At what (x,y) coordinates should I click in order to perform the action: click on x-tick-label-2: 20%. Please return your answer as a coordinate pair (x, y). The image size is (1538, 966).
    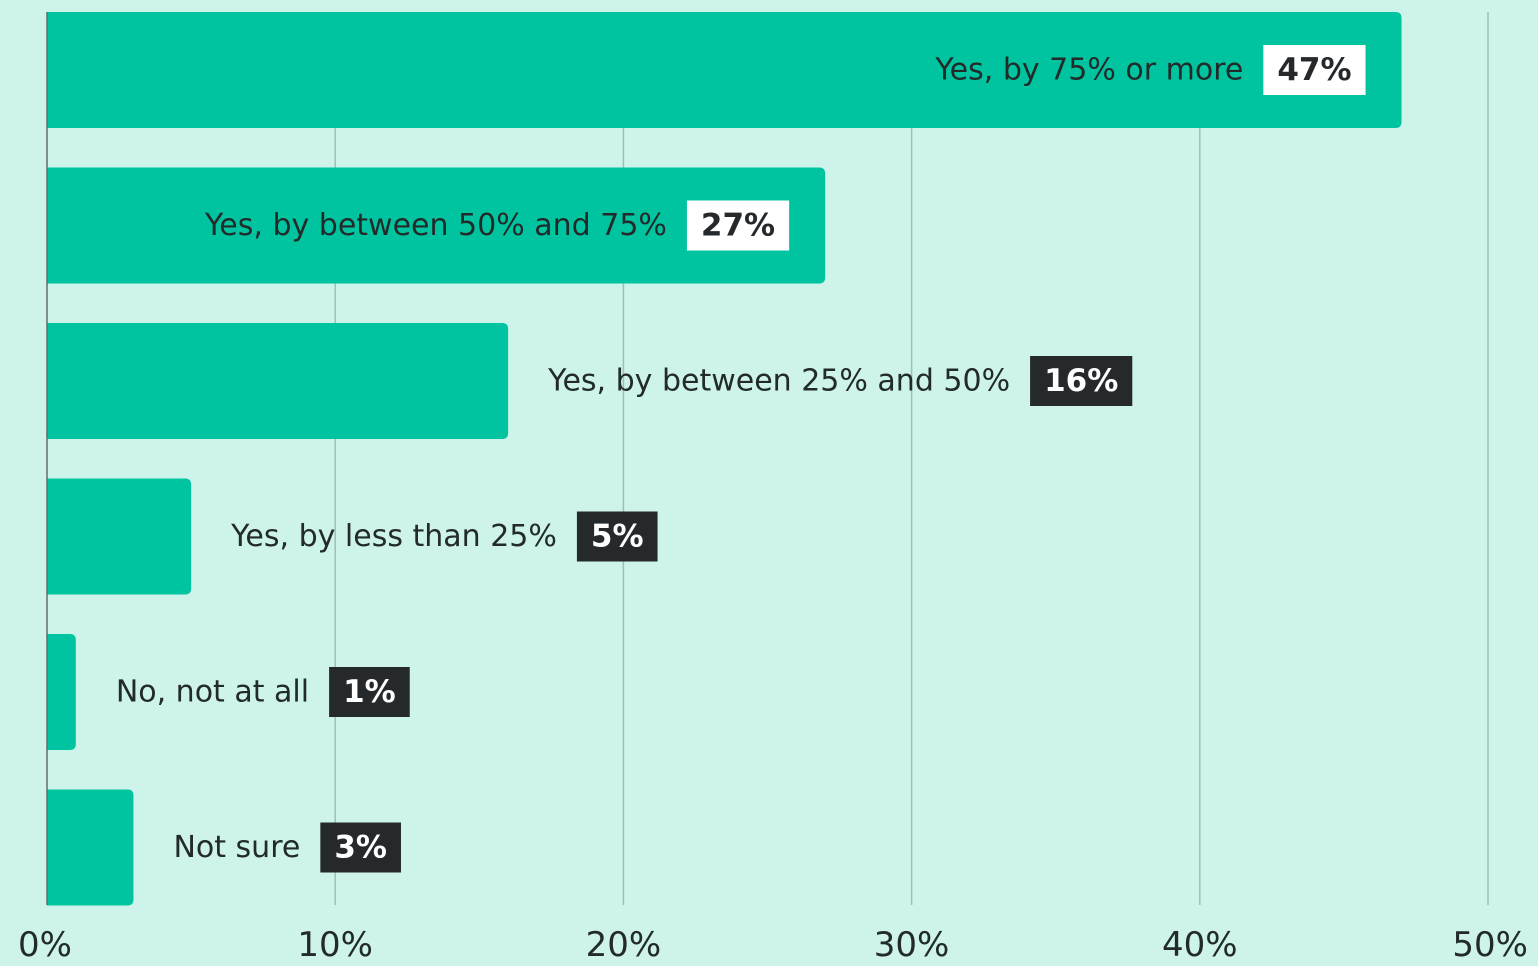
    Looking at the image, I should click on (624, 943).